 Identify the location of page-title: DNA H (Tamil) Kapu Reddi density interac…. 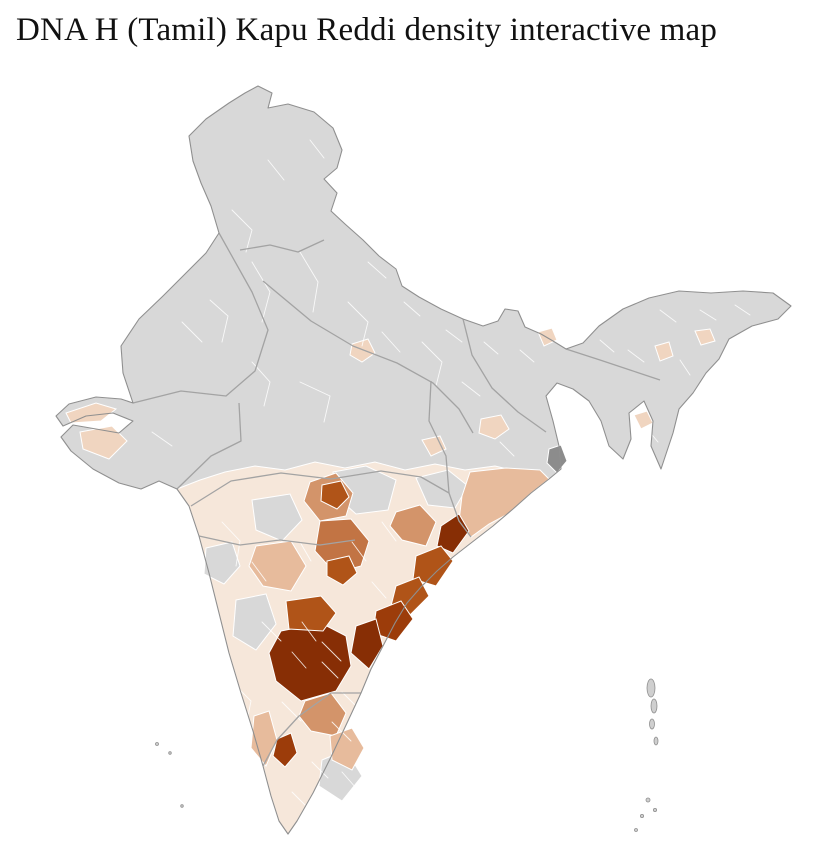
(367, 30).